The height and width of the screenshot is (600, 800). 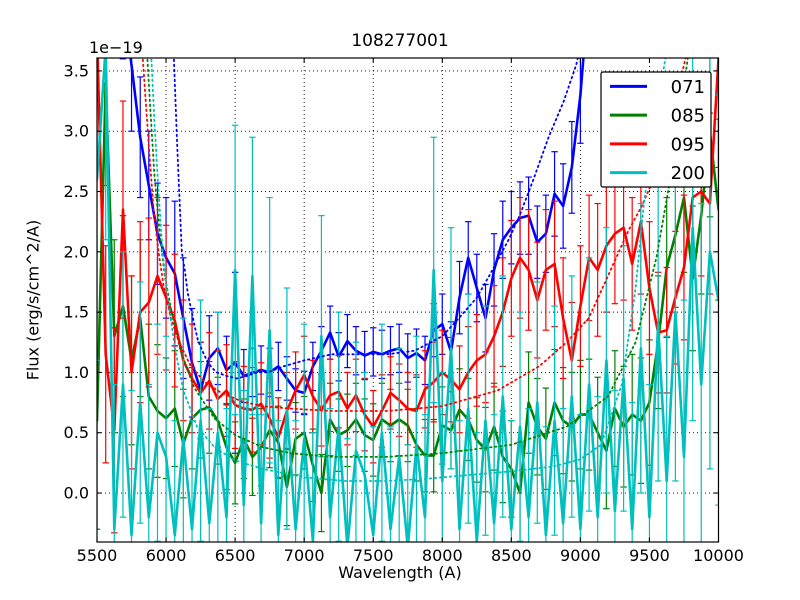 What do you see at coordinates (76, 493) in the screenshot?
I see `y-tick-label: 0.0` at bounding box center [76, 493].